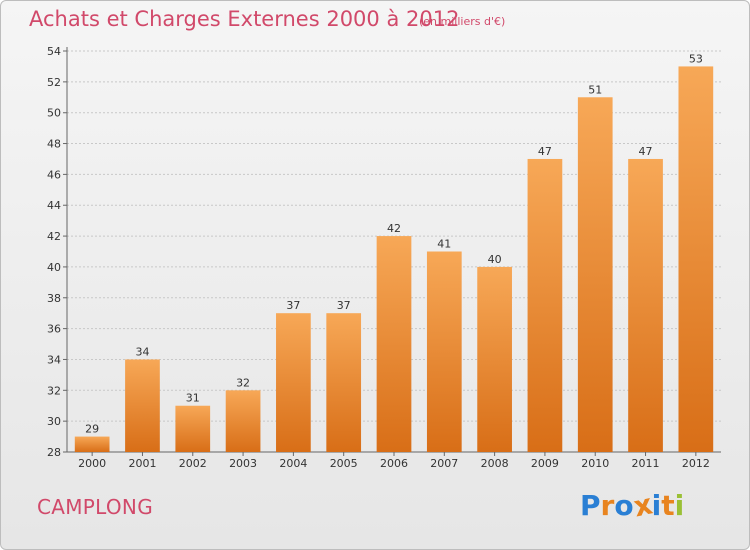 The width and height of the screenshot is (750, 550). Describe the element at coordinates (142, 405) in the screenshot. I see `bar-2001` at that location.